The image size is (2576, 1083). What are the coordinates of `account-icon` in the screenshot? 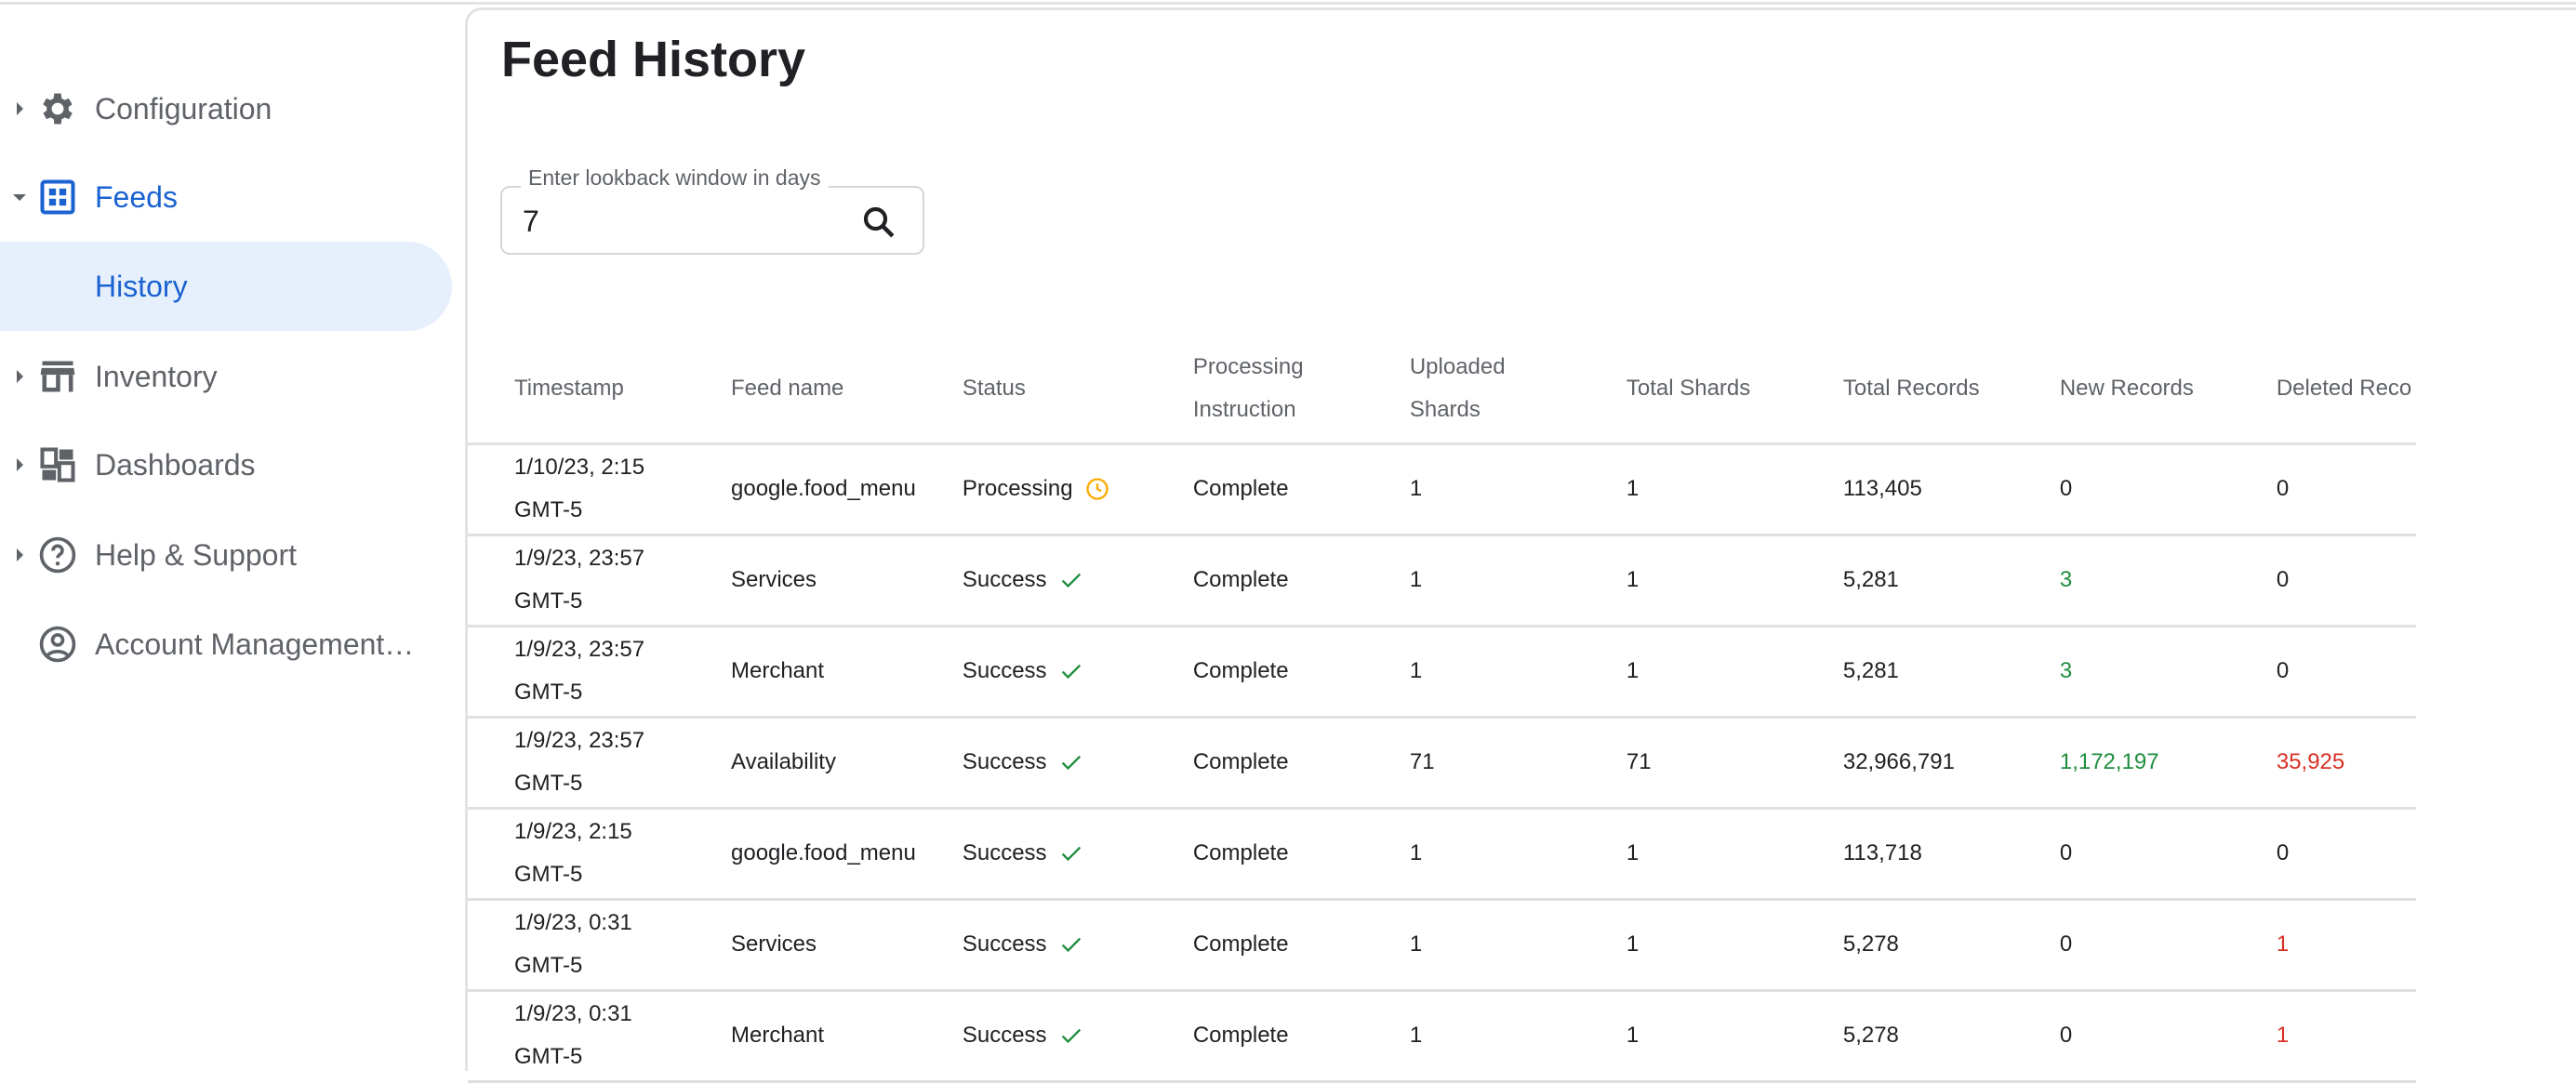 It's located at (57, 644).